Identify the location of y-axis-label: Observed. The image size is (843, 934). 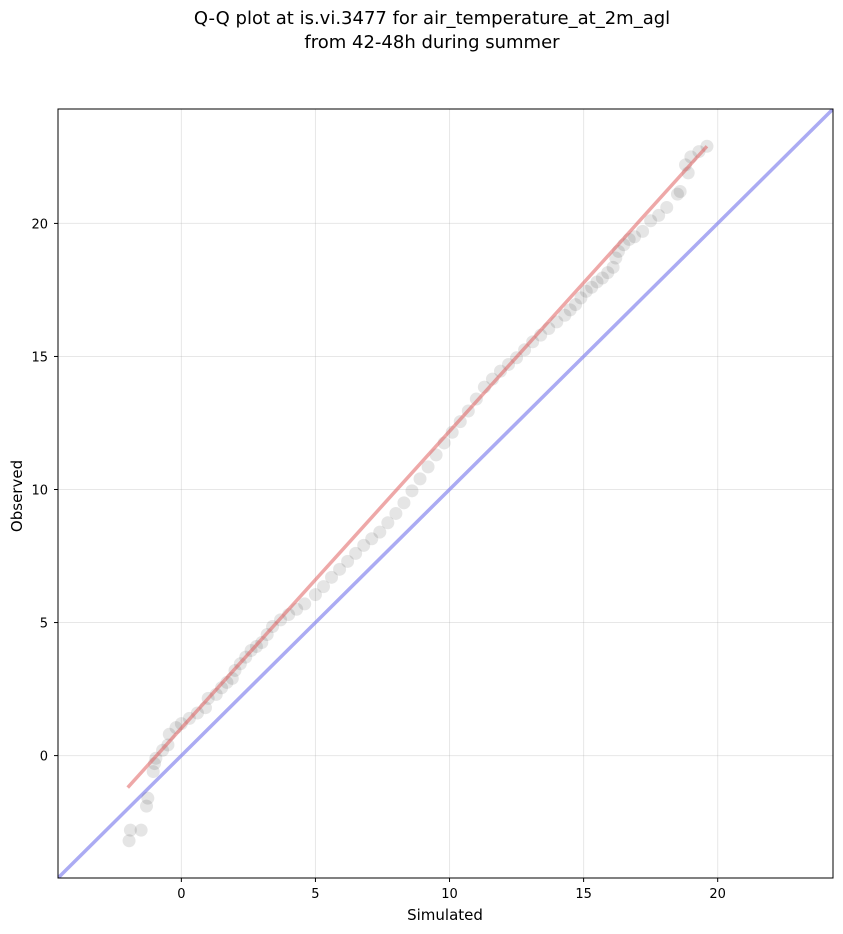
(17, 496).